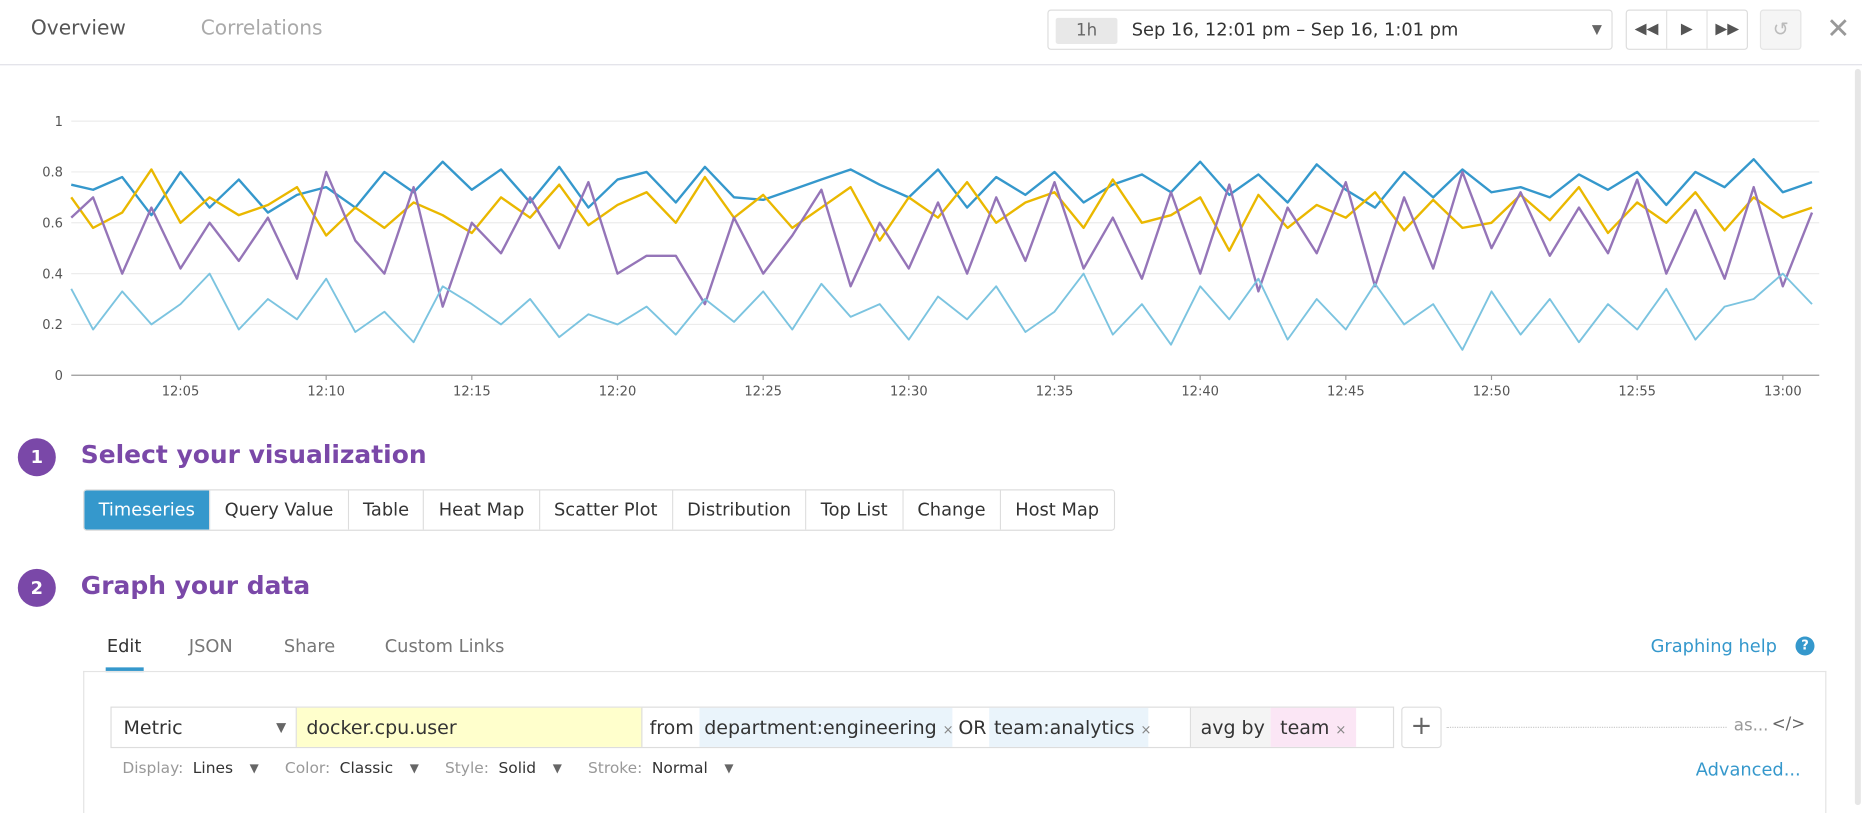 This screenshot has width=1862, height=813. I want to click on step-2-badge: 2, so click(36, 587).